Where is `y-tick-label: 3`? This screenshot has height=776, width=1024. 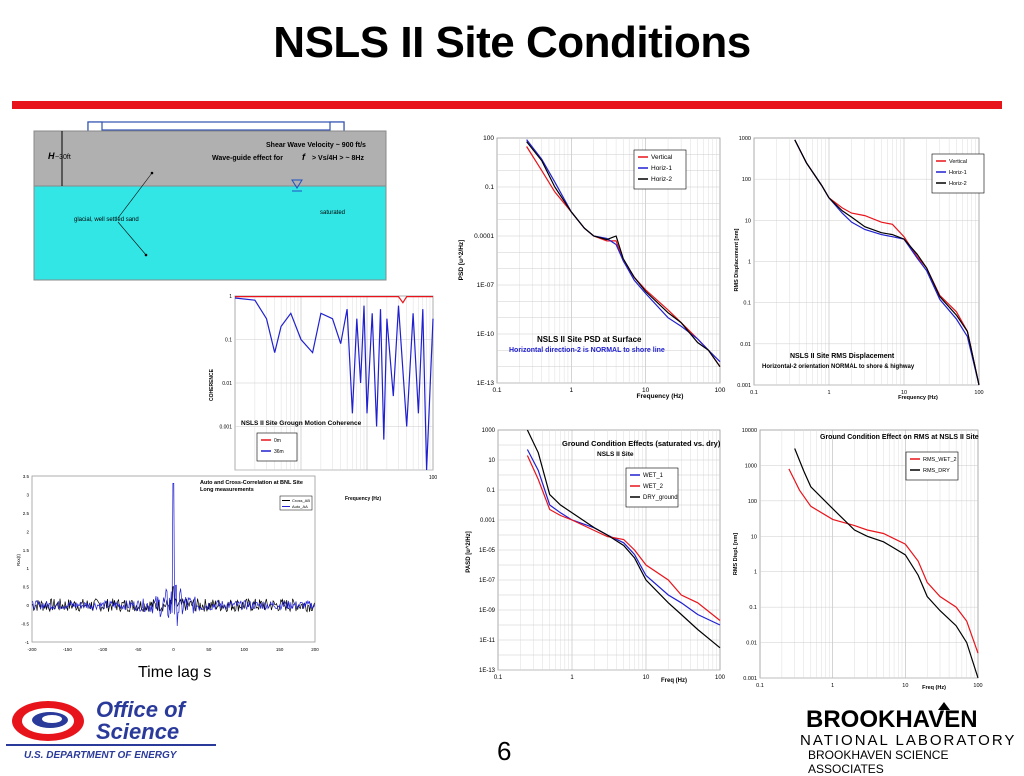
y-tick-label: 3 is located at coordinates (27, 494).